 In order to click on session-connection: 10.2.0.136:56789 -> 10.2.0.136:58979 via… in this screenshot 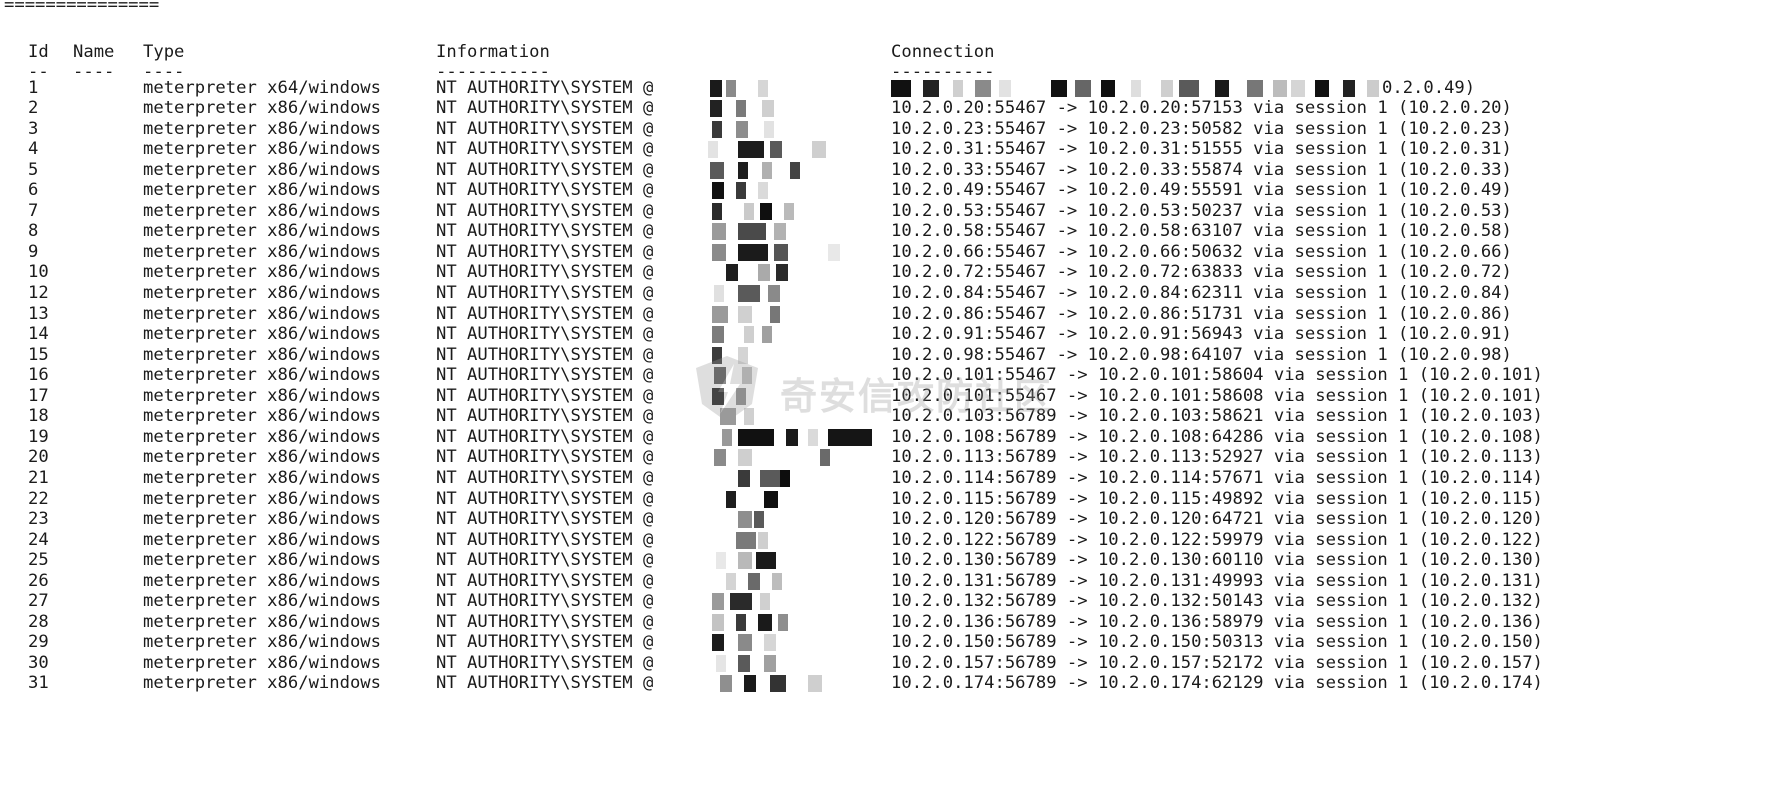, I will do `click(1217, 621)`.